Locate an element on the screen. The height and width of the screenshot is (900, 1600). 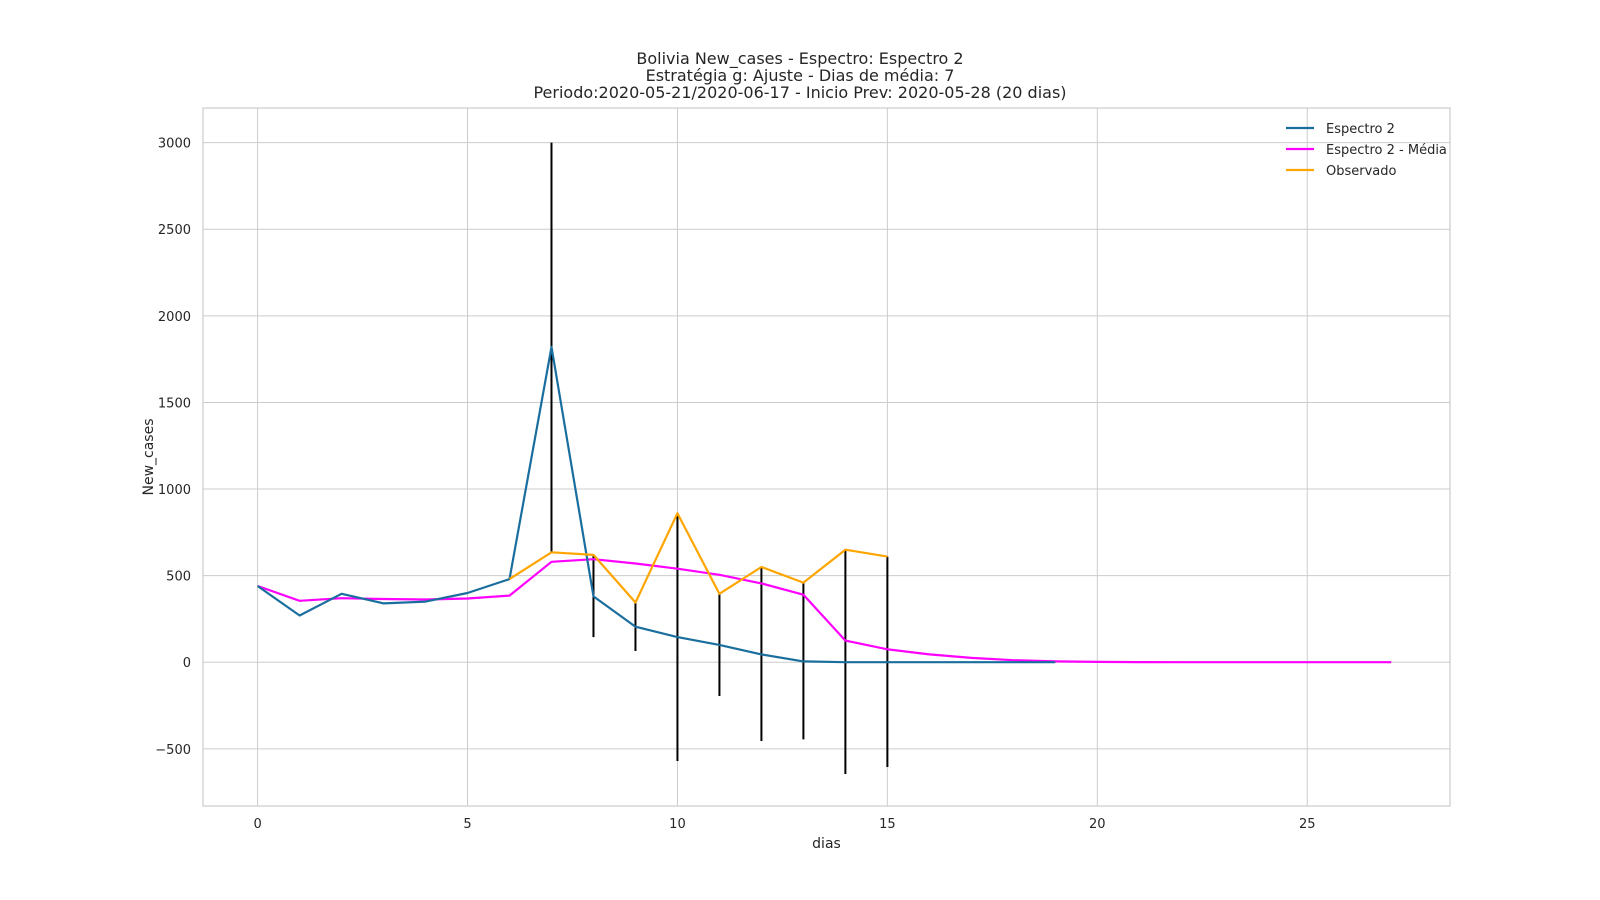
y-axis-label: New_cases is located at coordinates (149, 456).